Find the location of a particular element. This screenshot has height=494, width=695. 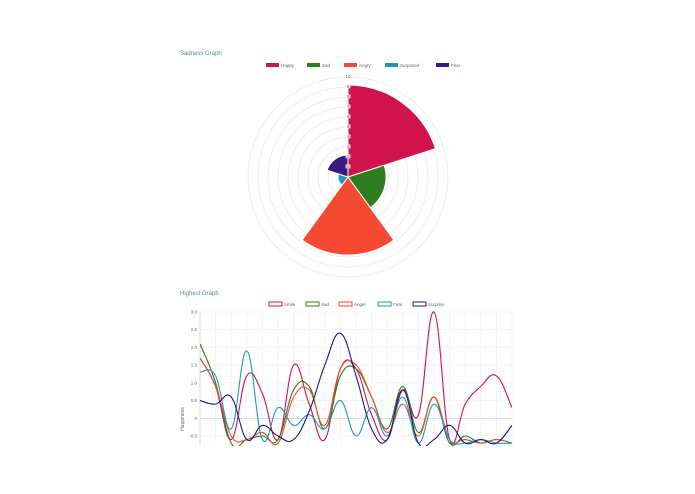

polar-chart-title: Sadness Graph is located at coordinates (201, 54).